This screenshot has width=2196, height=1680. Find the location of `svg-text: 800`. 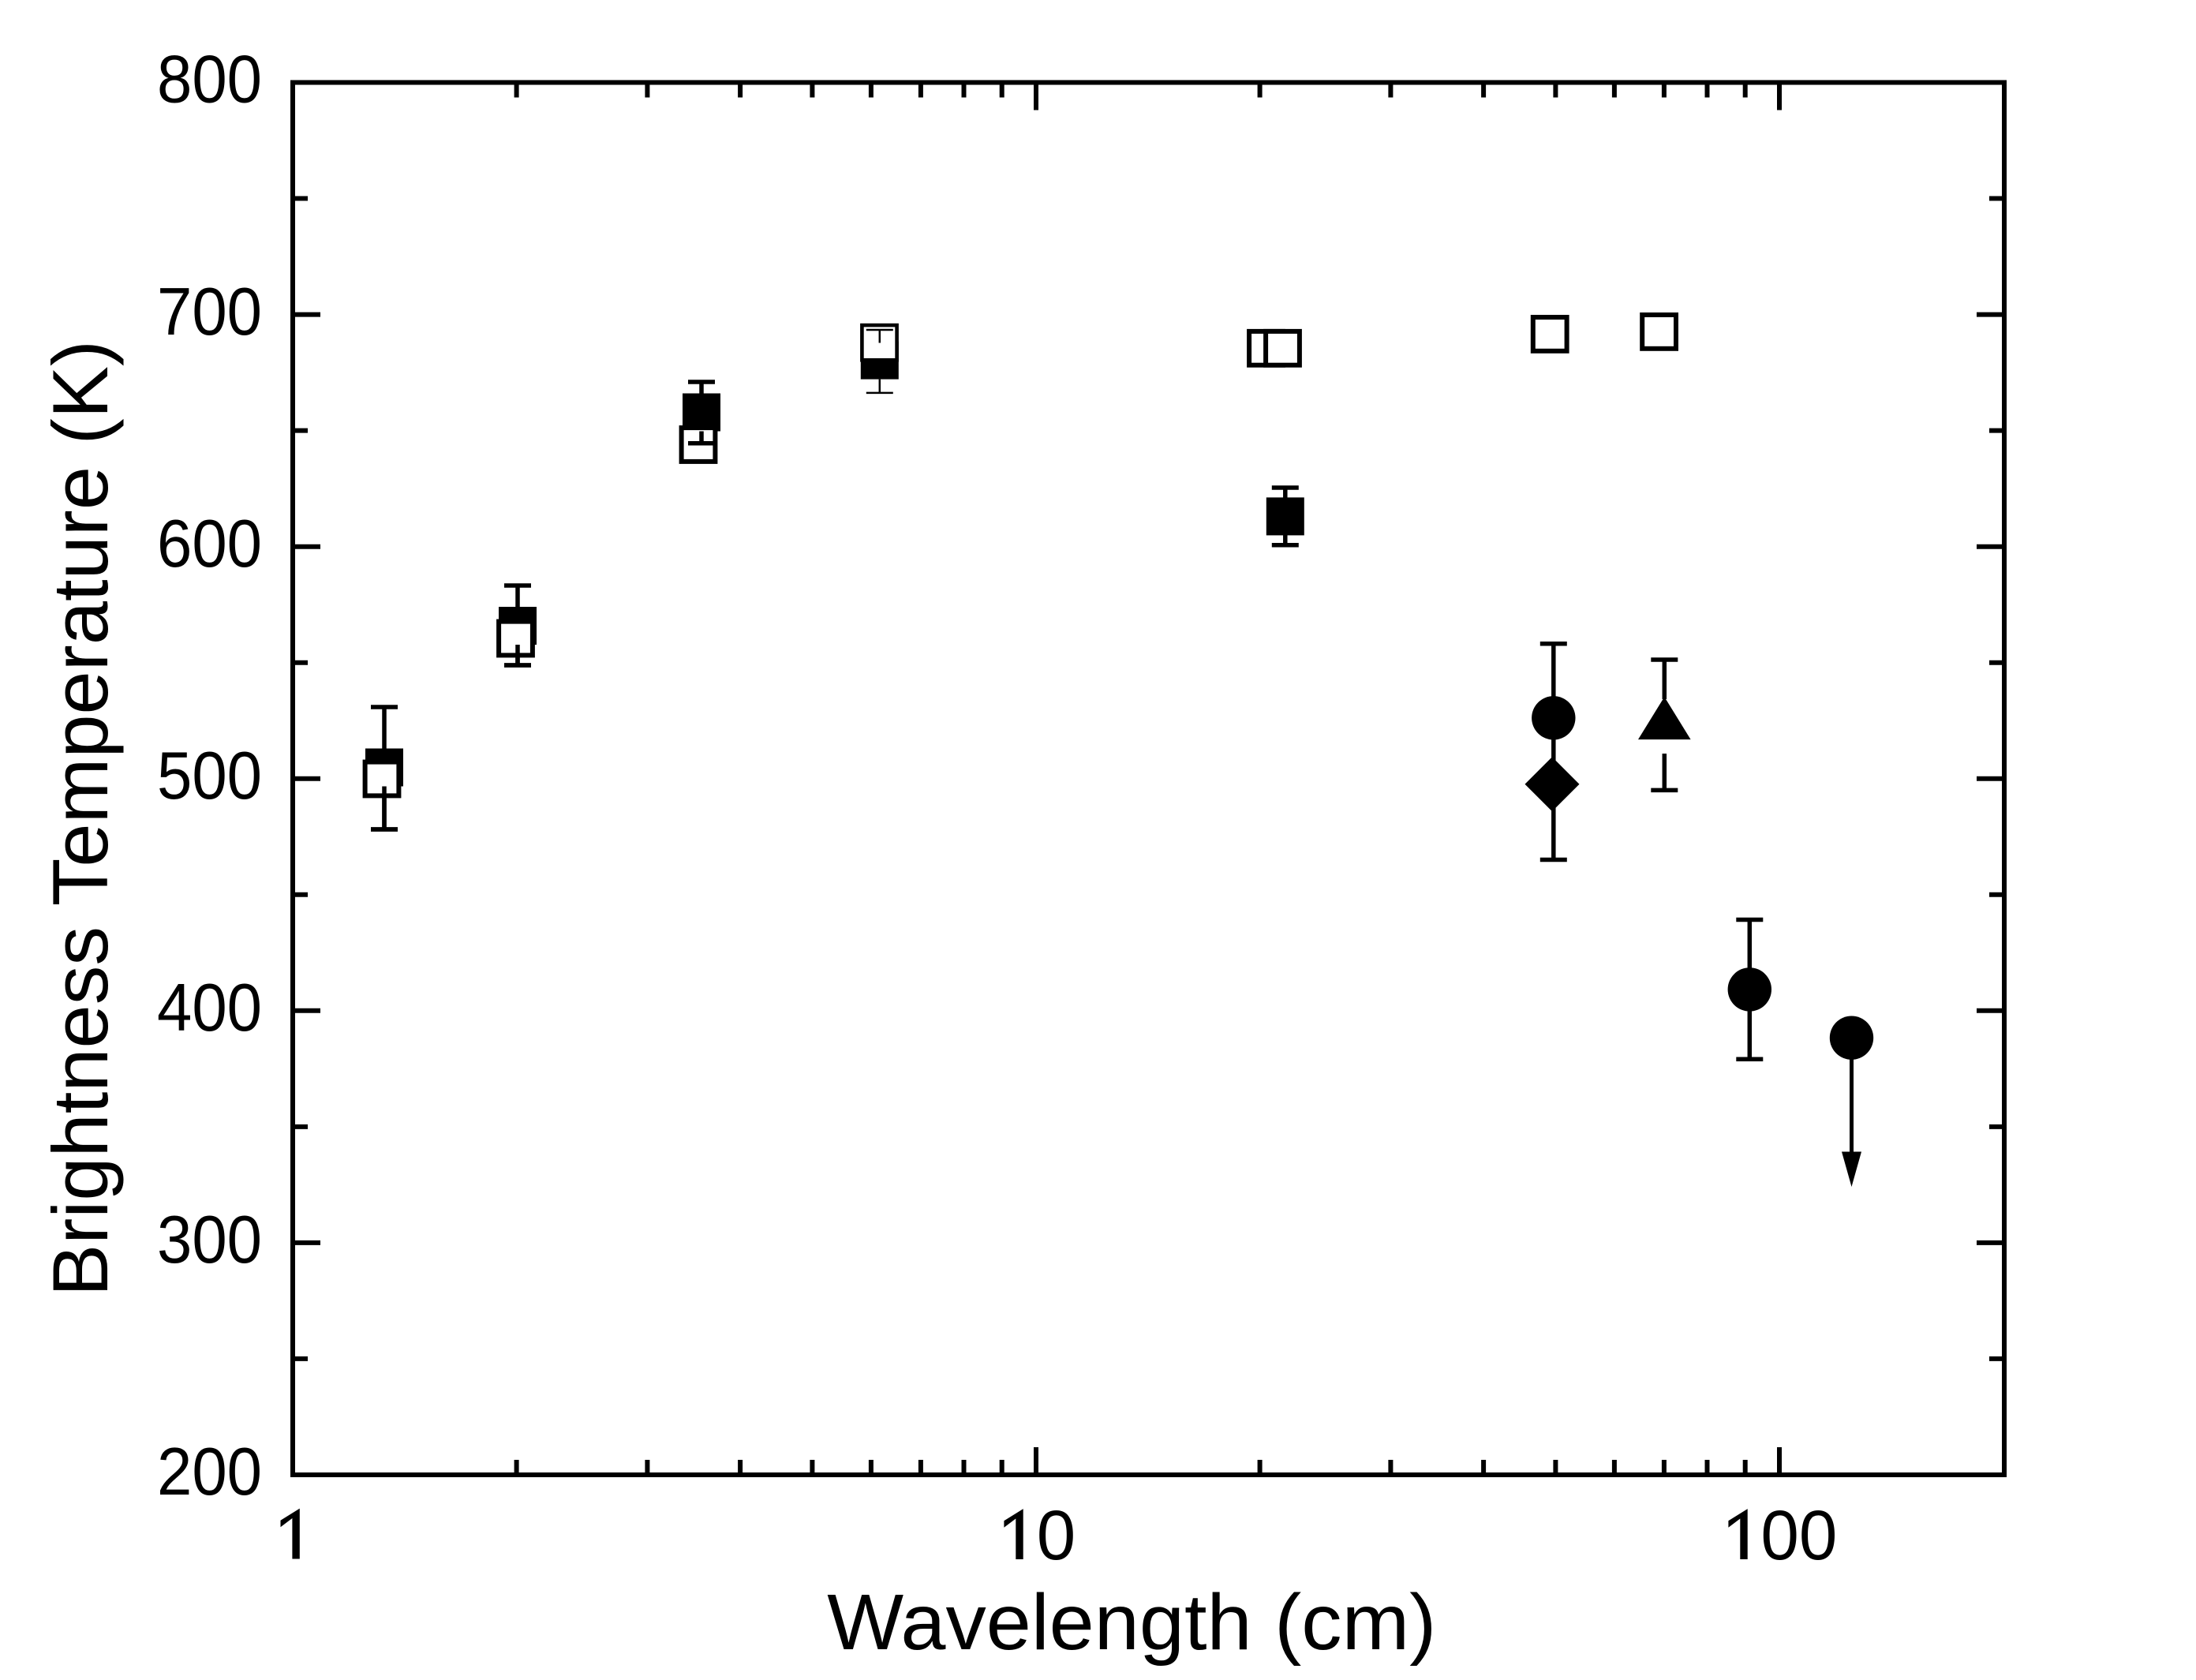

svg-text: 800 is located at coordinates (210, 80).